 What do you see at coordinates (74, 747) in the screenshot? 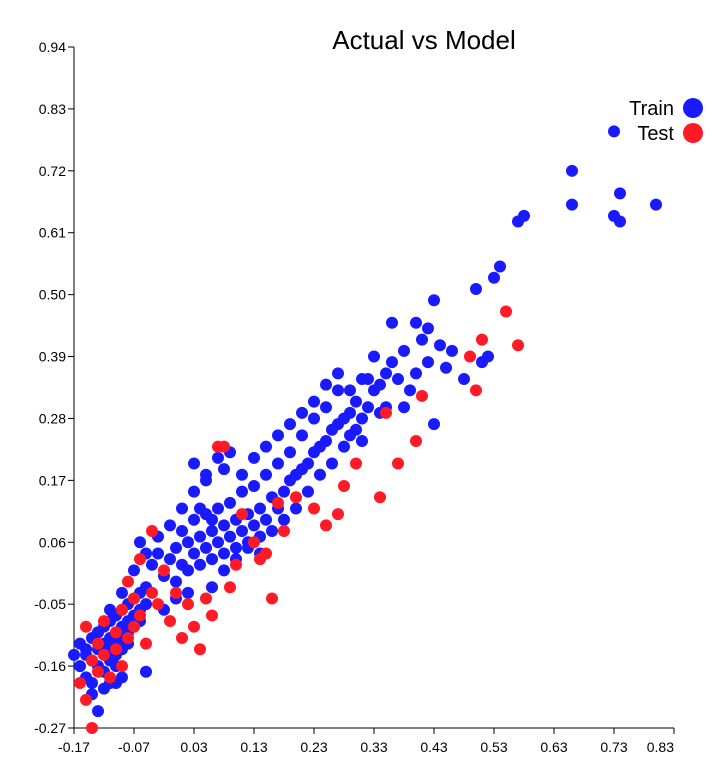
I see `x-tick-label: -0.17` at bounding box center [74, 747].